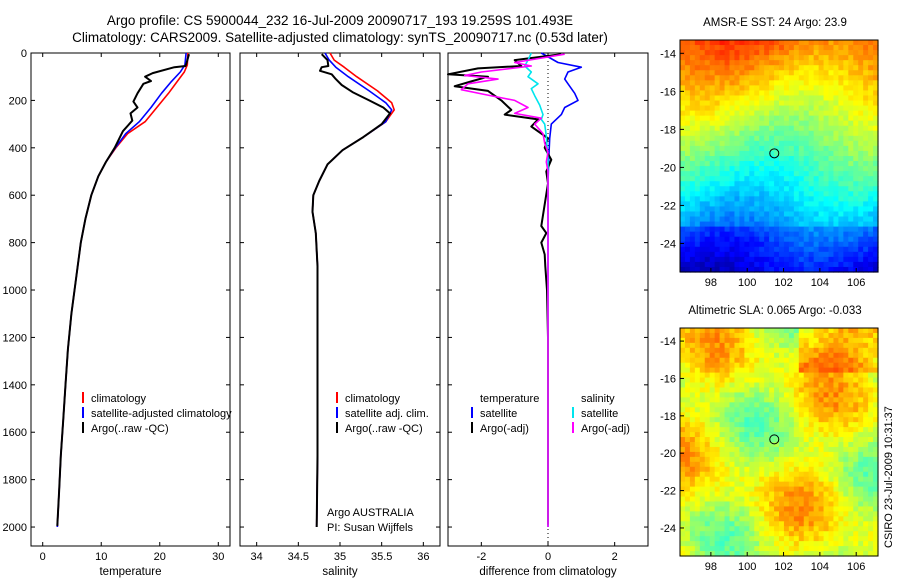  Describe the element at coordinates (130, 429) in the screenshot. I see `legend-label: Argo(..raw -QC)` at that location.